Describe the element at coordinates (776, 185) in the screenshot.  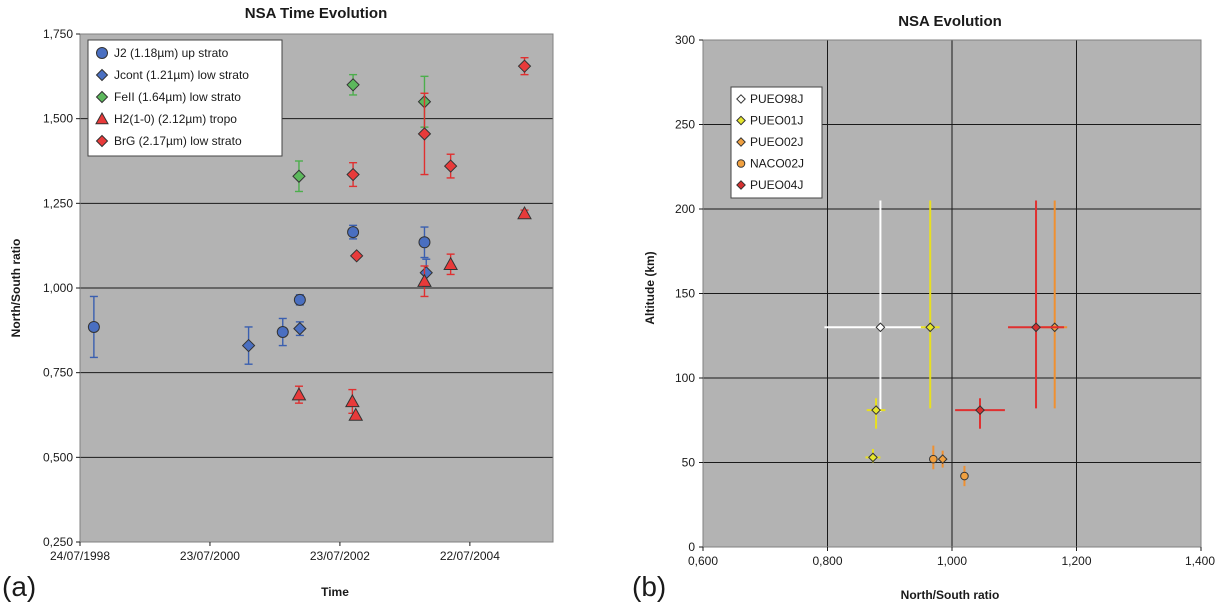
I see `legend-label-b-4: PUEO04J` at that location.